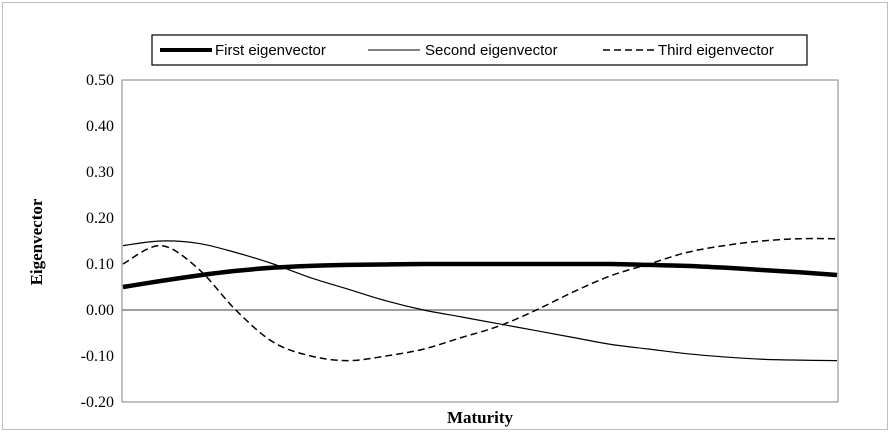 The image size is (892, 434). I want to click on y-tick-label: -0.10, so click(97, 356).